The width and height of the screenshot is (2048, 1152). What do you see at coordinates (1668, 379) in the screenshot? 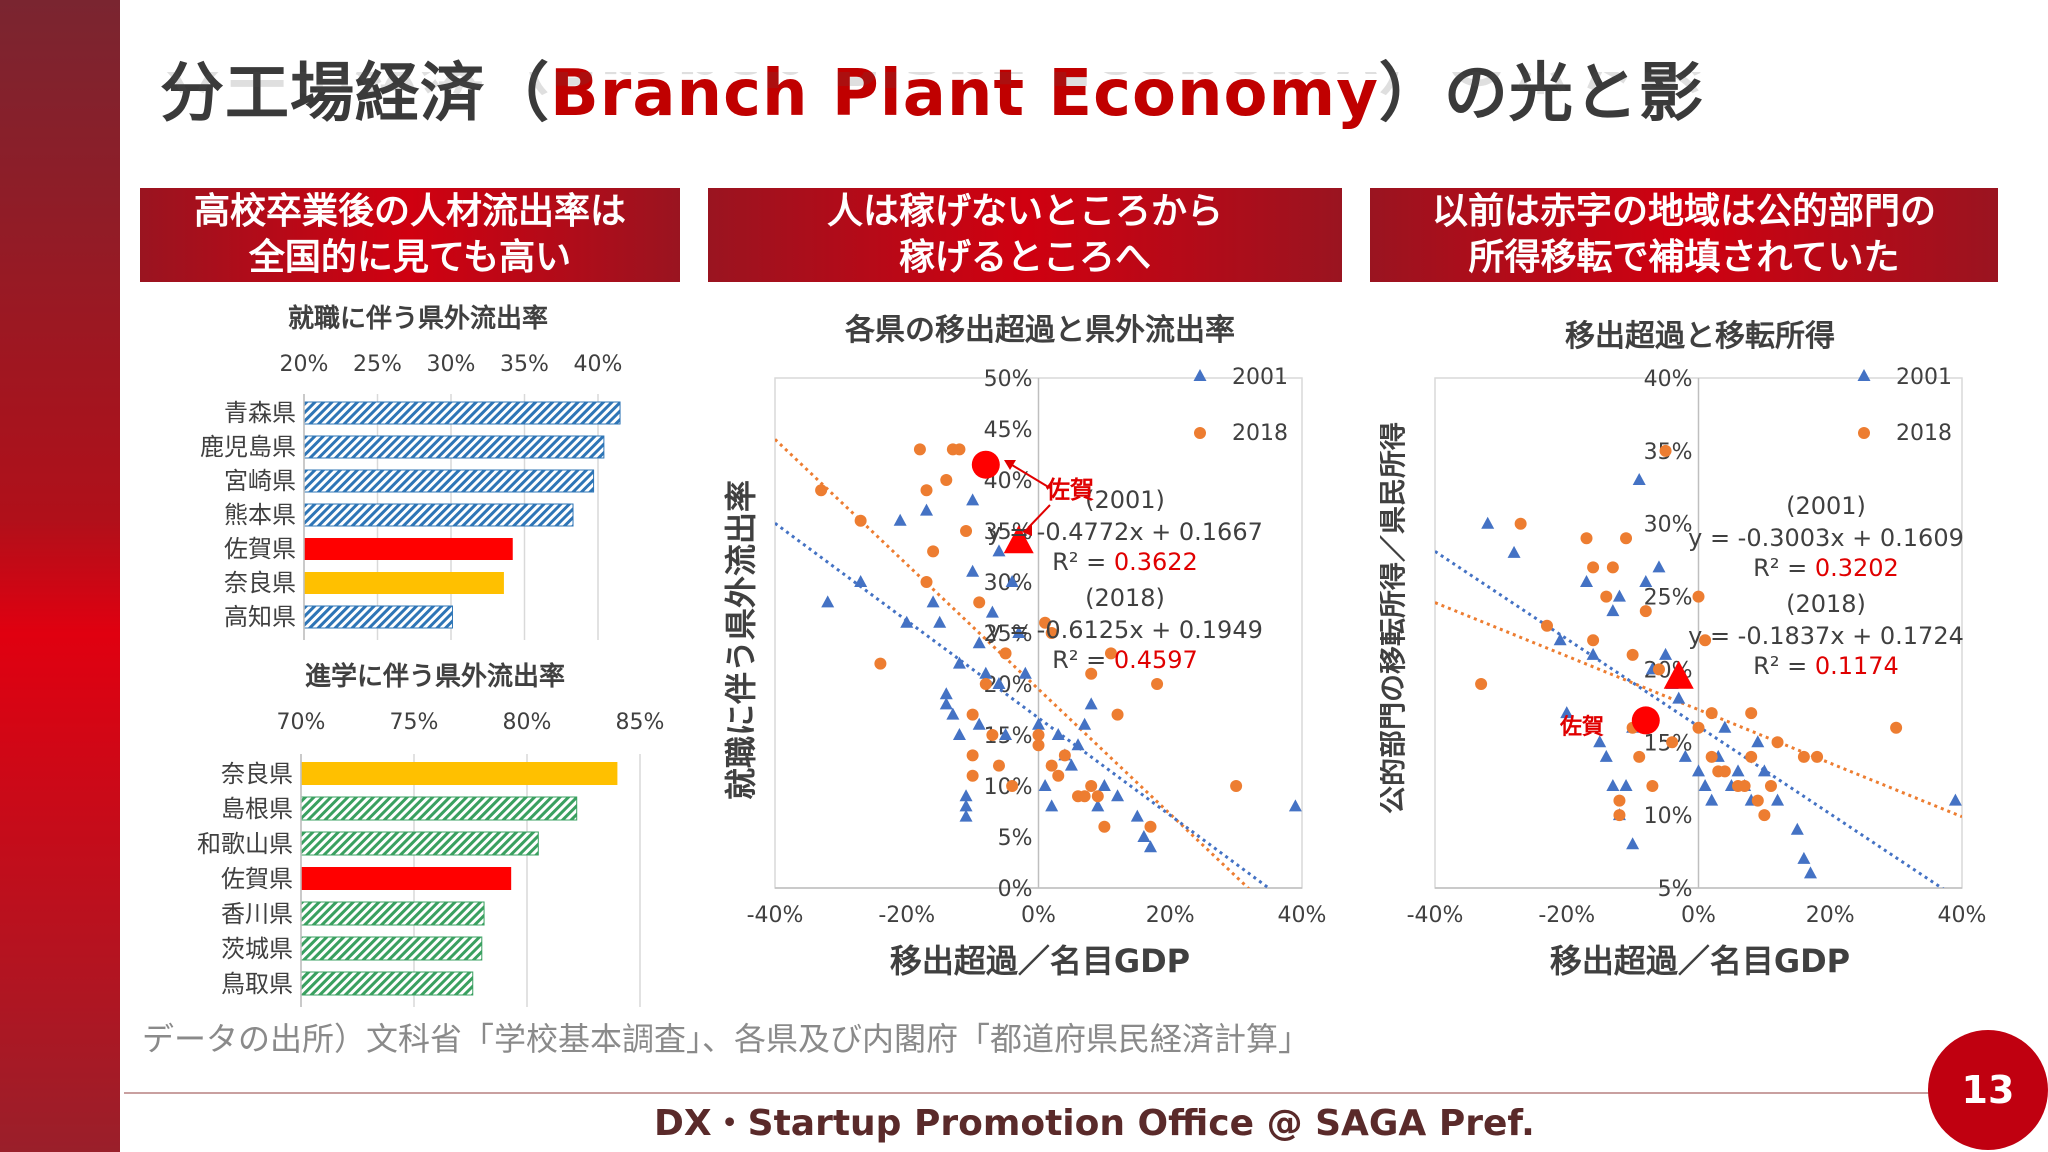
I see `y-tick-label: 40%` at bounding box center [1668, 379].